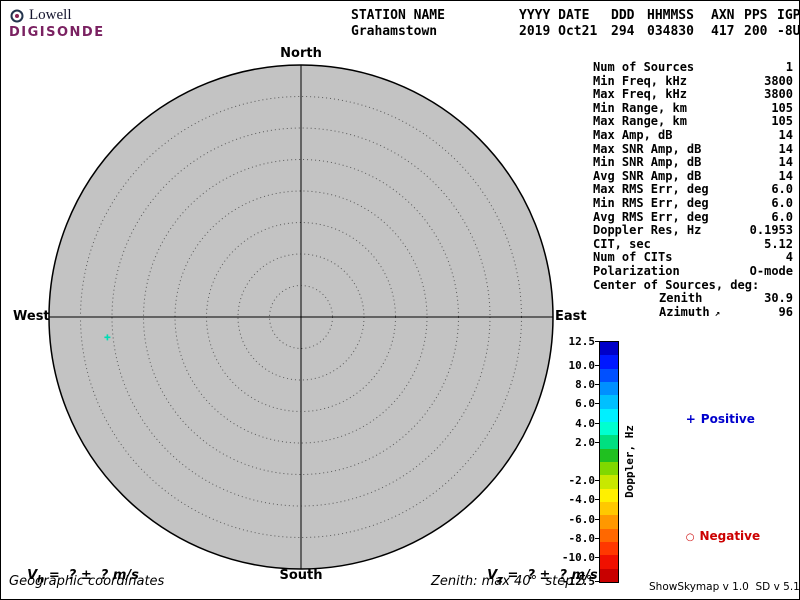  I want to click on info-value: 4, so click(789, 257).